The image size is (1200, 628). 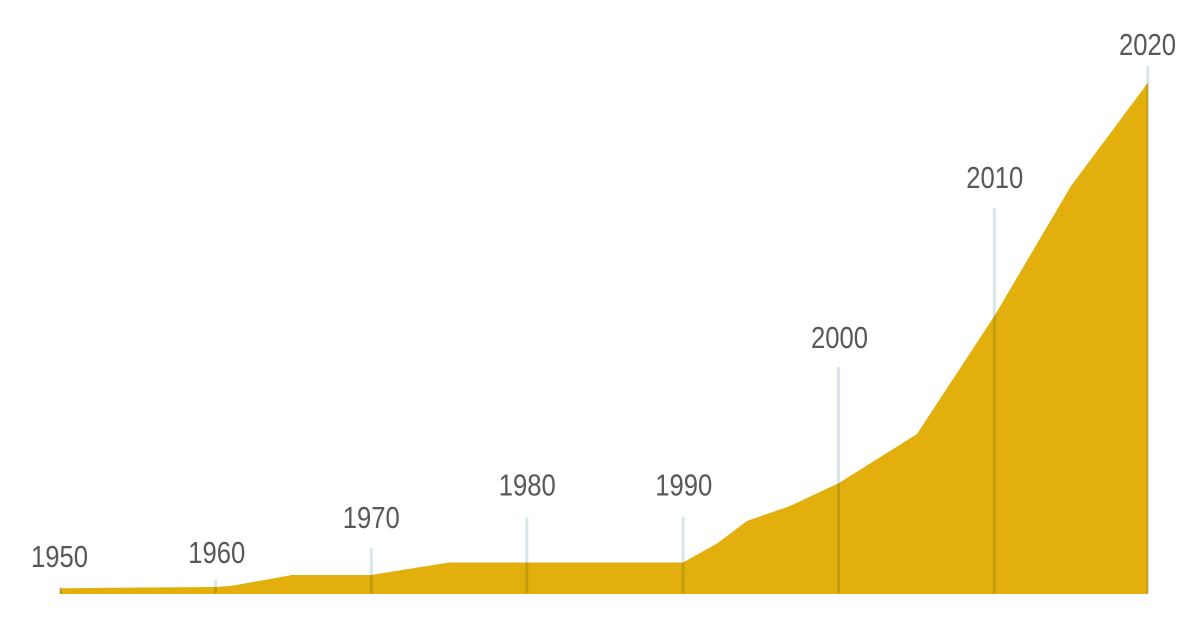 I want to click on svg-text: 1950, so click(x=59, y=556).